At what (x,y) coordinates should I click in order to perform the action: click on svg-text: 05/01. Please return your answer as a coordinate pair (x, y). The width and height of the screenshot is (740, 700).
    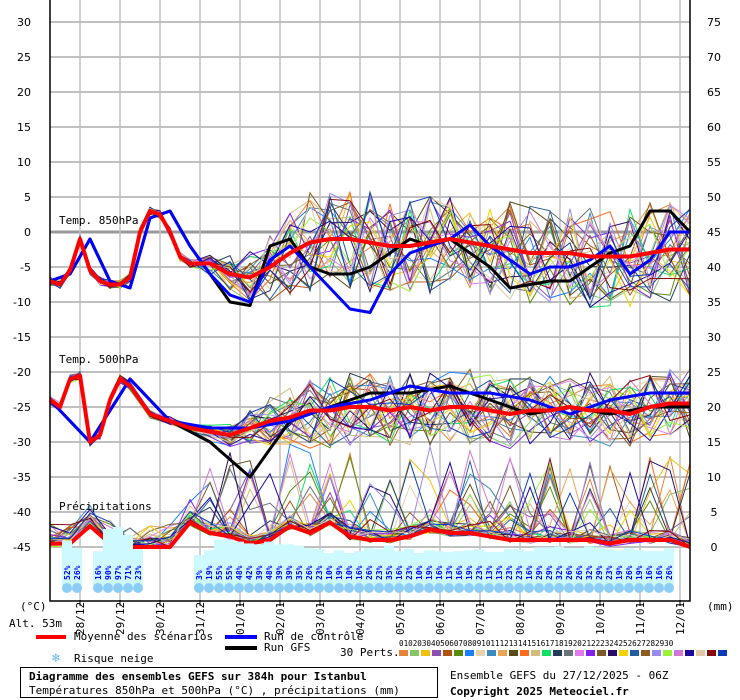
    Looking at the image, I should click on (400, 618).